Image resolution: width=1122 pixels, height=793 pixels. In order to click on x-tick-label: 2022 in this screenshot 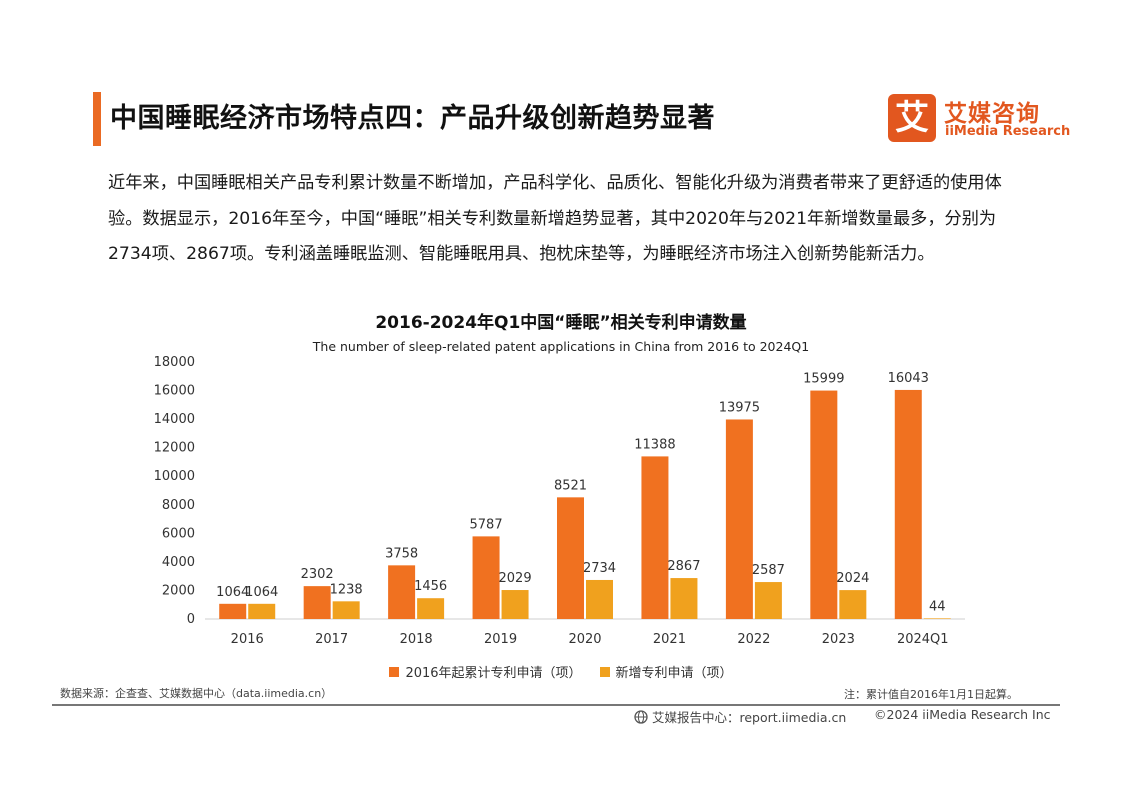, I will do `click(753, 639)`.